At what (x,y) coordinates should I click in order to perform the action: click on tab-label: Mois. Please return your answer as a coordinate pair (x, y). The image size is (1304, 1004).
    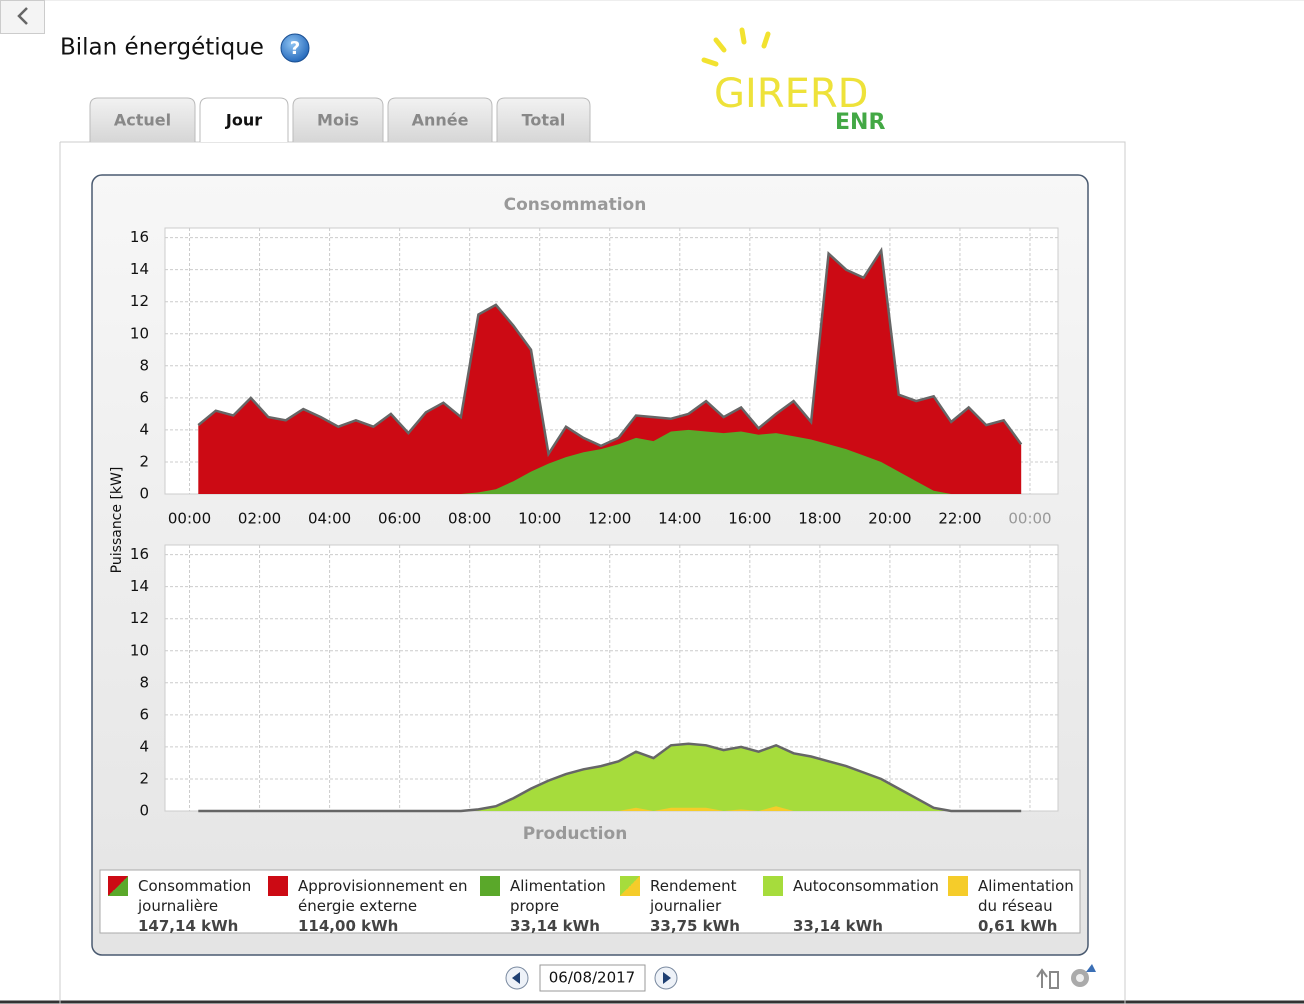
    Looking at the image, I should click on (338, 120).